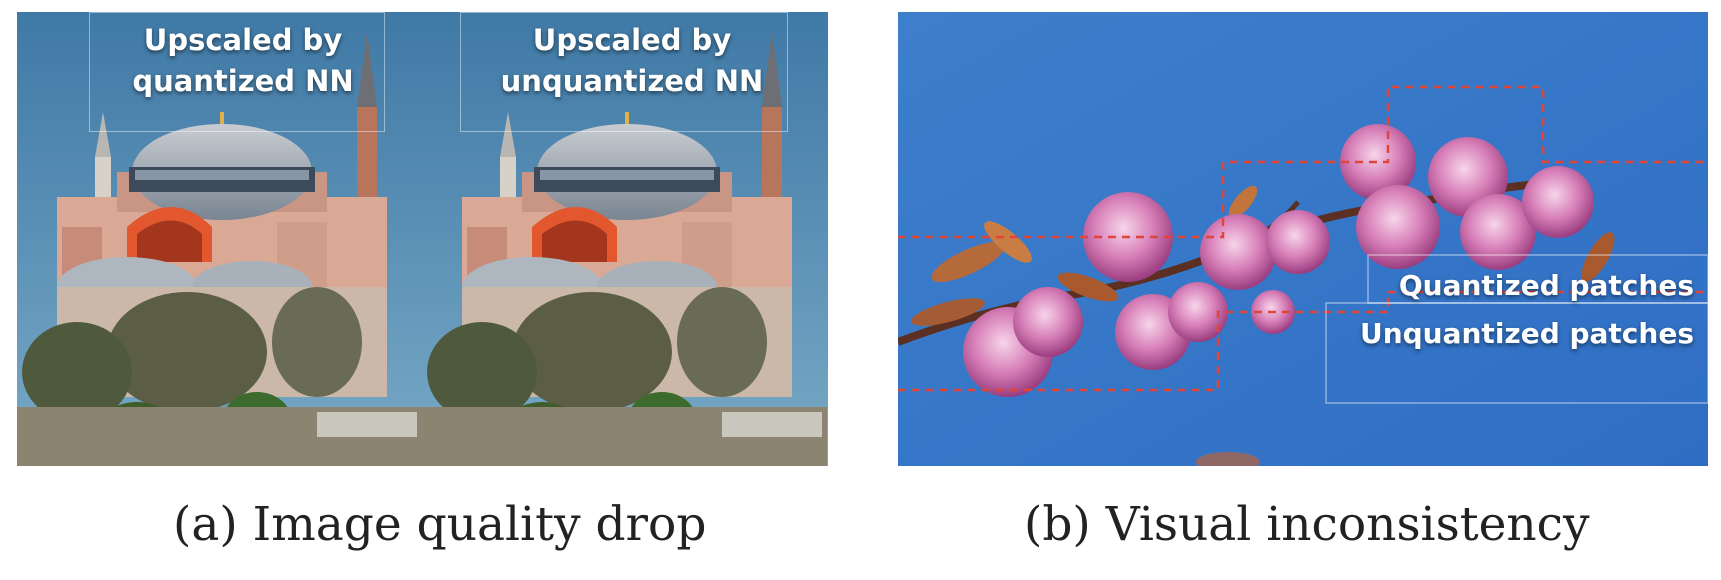 The height and width of the screenshot is (580, 1721). I want to click on caption-a-text: Image quality drop, so click(479, 524).